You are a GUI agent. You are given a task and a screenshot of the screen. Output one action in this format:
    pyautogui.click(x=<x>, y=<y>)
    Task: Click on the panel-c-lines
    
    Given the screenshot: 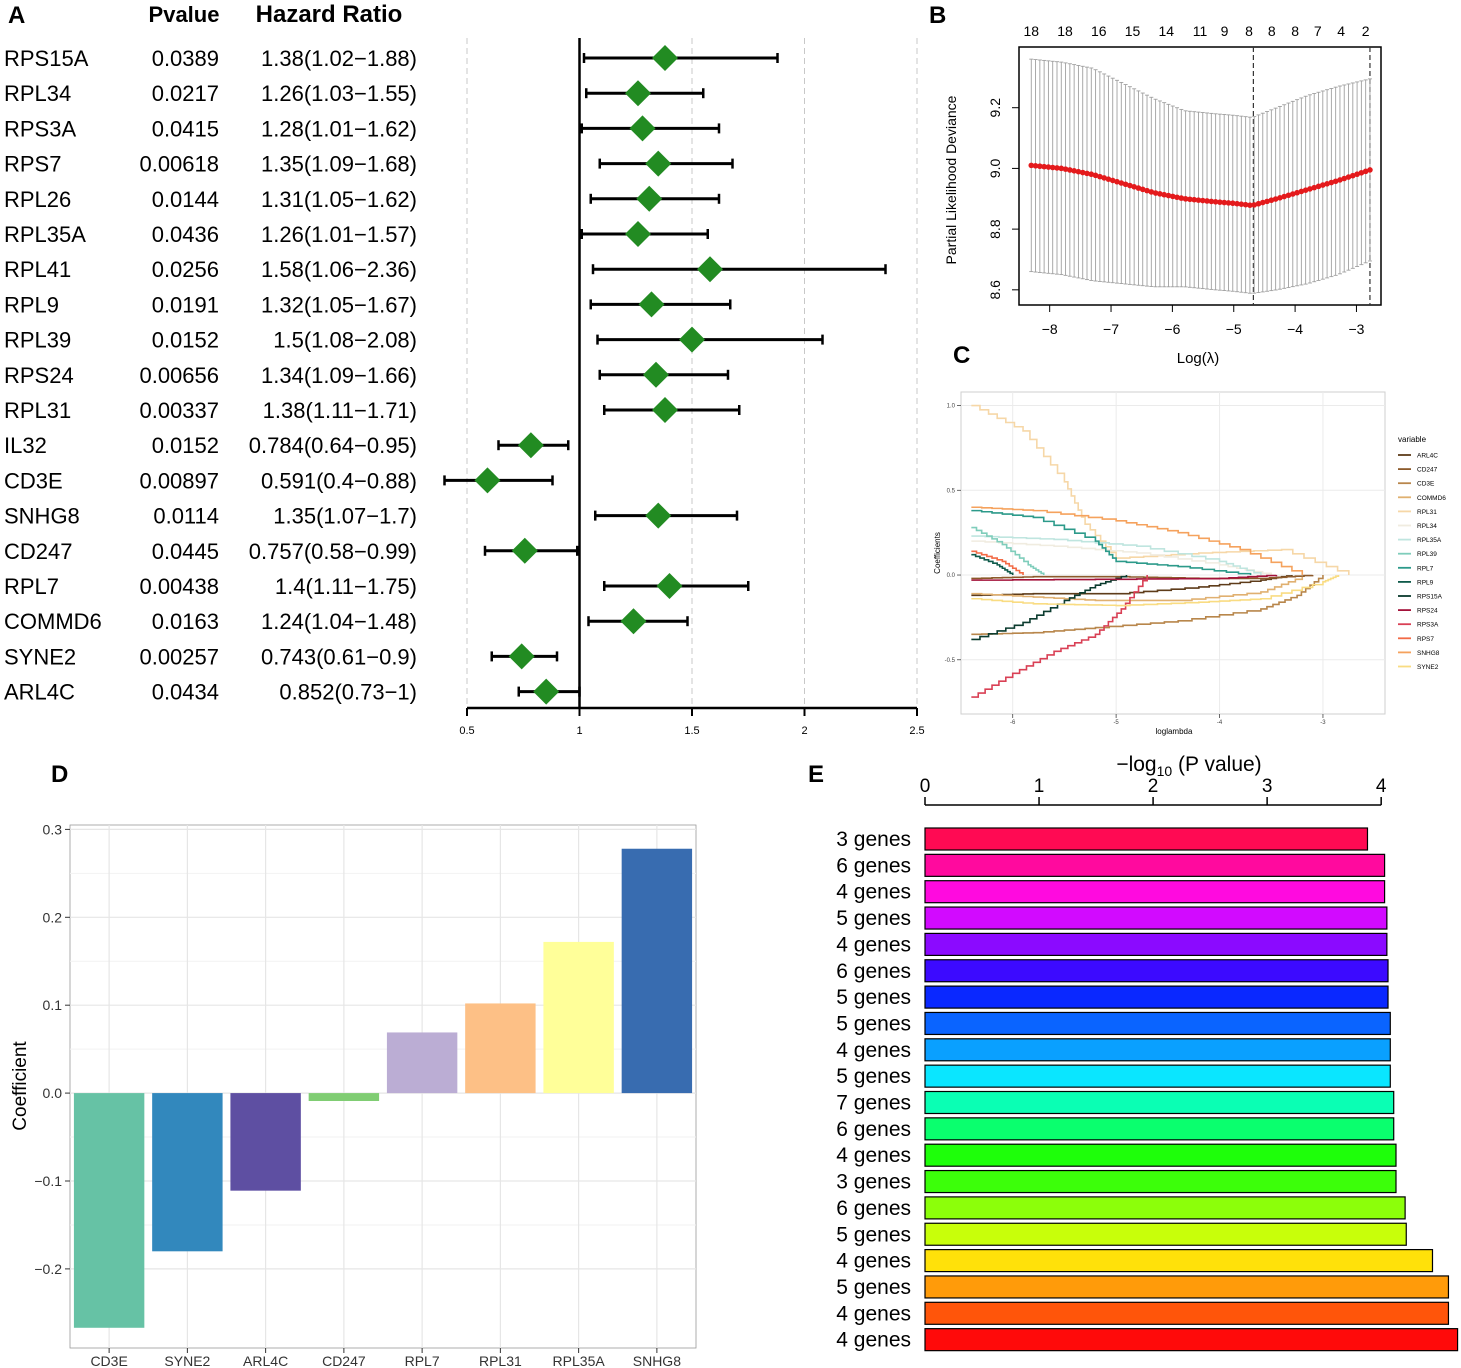 What is the action you would take?
    pyautogui.click(x=1160, y=551)
    